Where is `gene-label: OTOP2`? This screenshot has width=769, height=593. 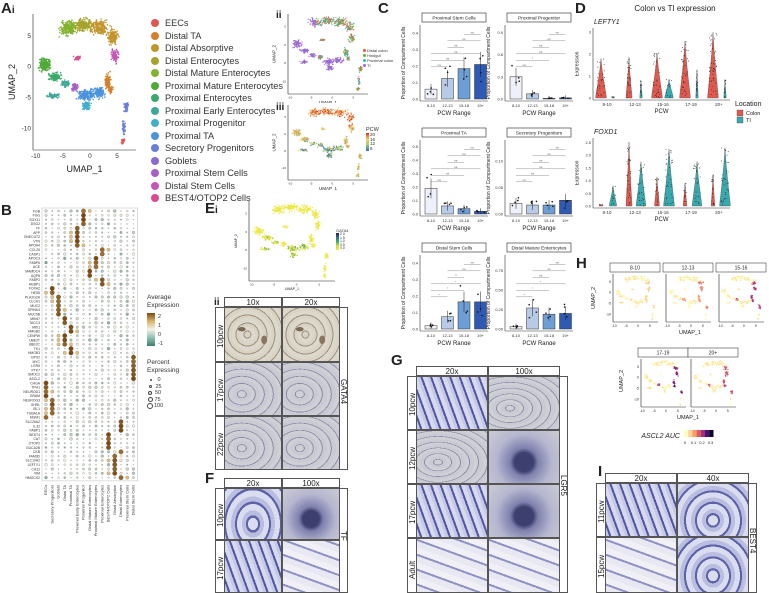
gene-label: OTOP2 is located at coordinates (35, 444).